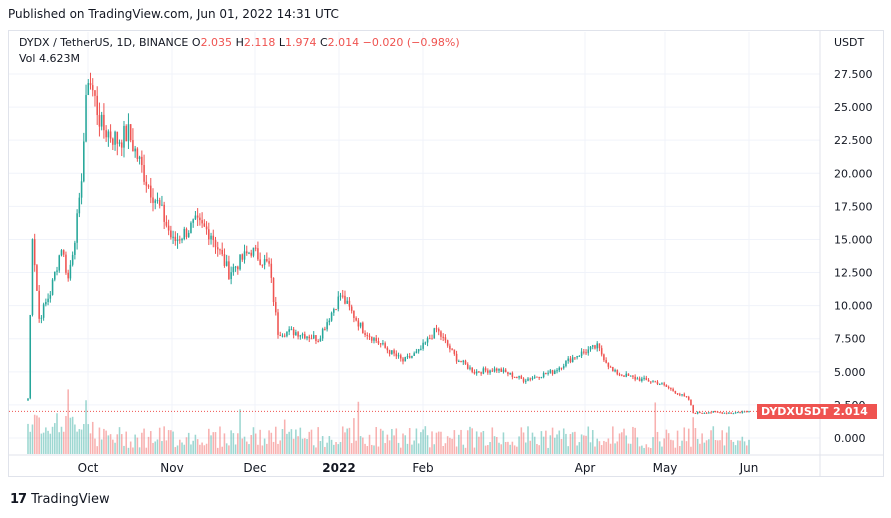 The height and width of the screenshot is (518, 891). I want to click on tradingview-brand: TradingView, so click(70, 499).